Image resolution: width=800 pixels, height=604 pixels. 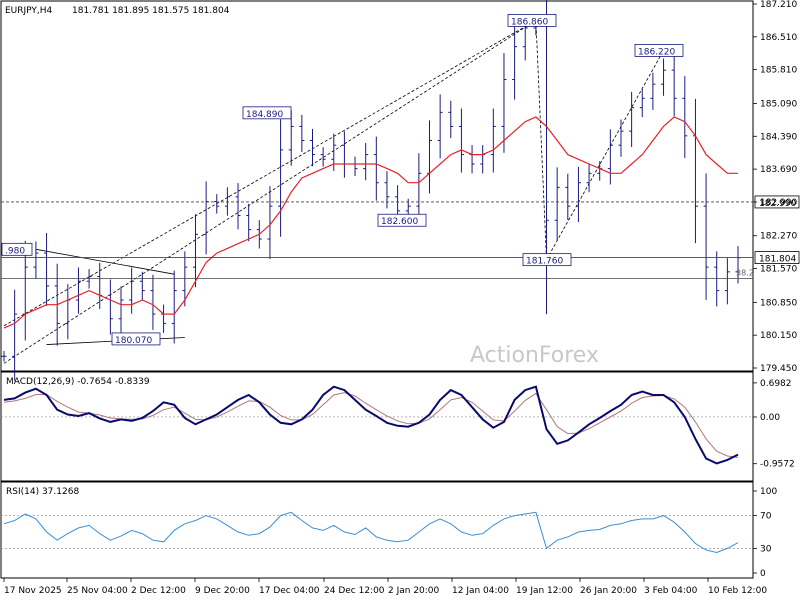 What do you see at coordinates (778, 5) in the screenshot?
I see `price-y-tick-label: 187.210` at bounding box center [778, 5].